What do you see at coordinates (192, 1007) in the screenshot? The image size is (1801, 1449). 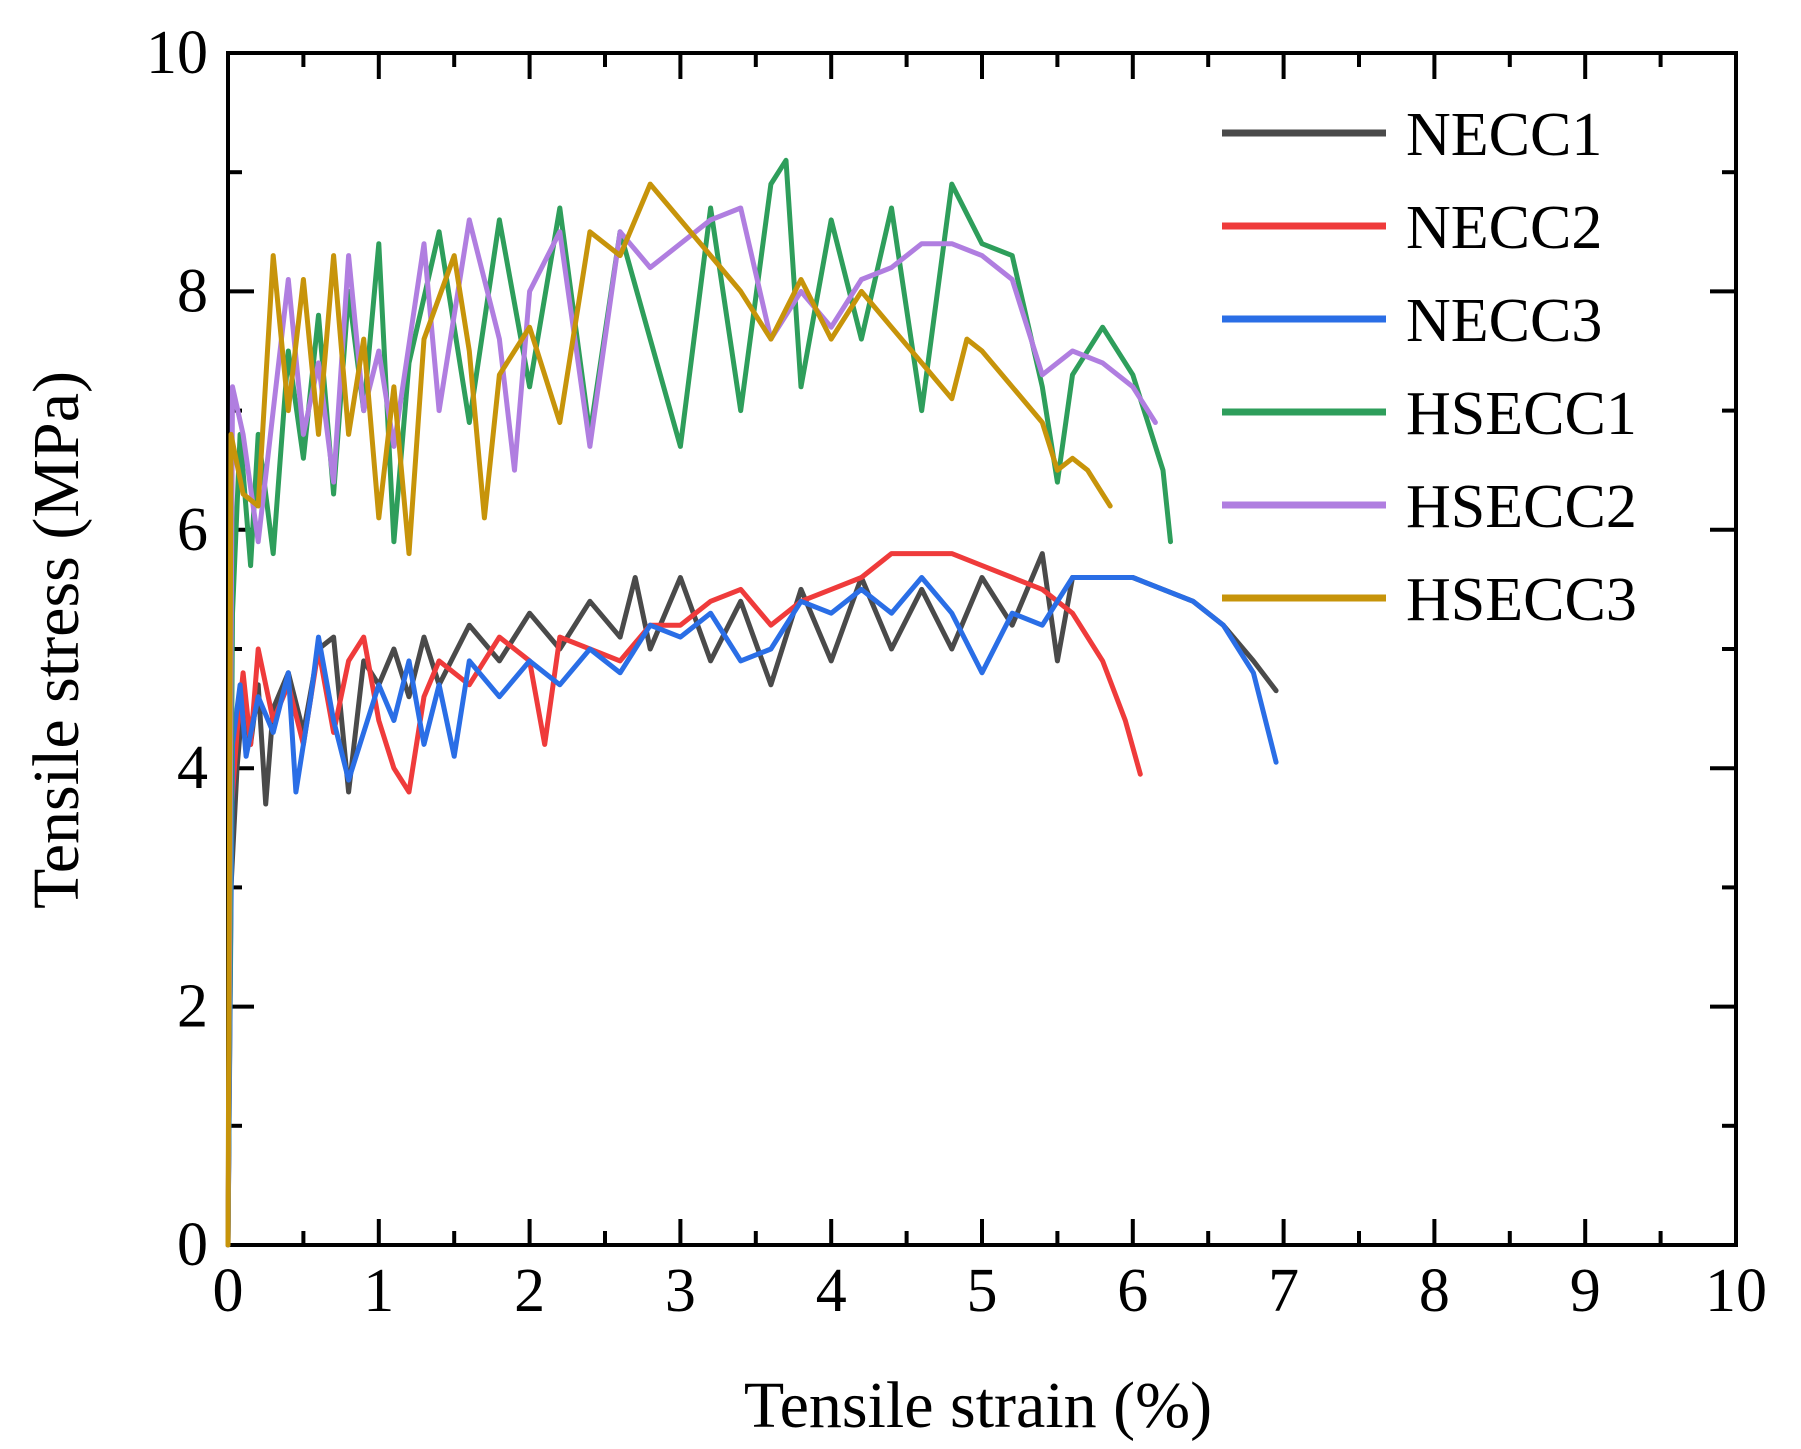 I see `y-tick-label: 2` at bounding box center [192, 1007].